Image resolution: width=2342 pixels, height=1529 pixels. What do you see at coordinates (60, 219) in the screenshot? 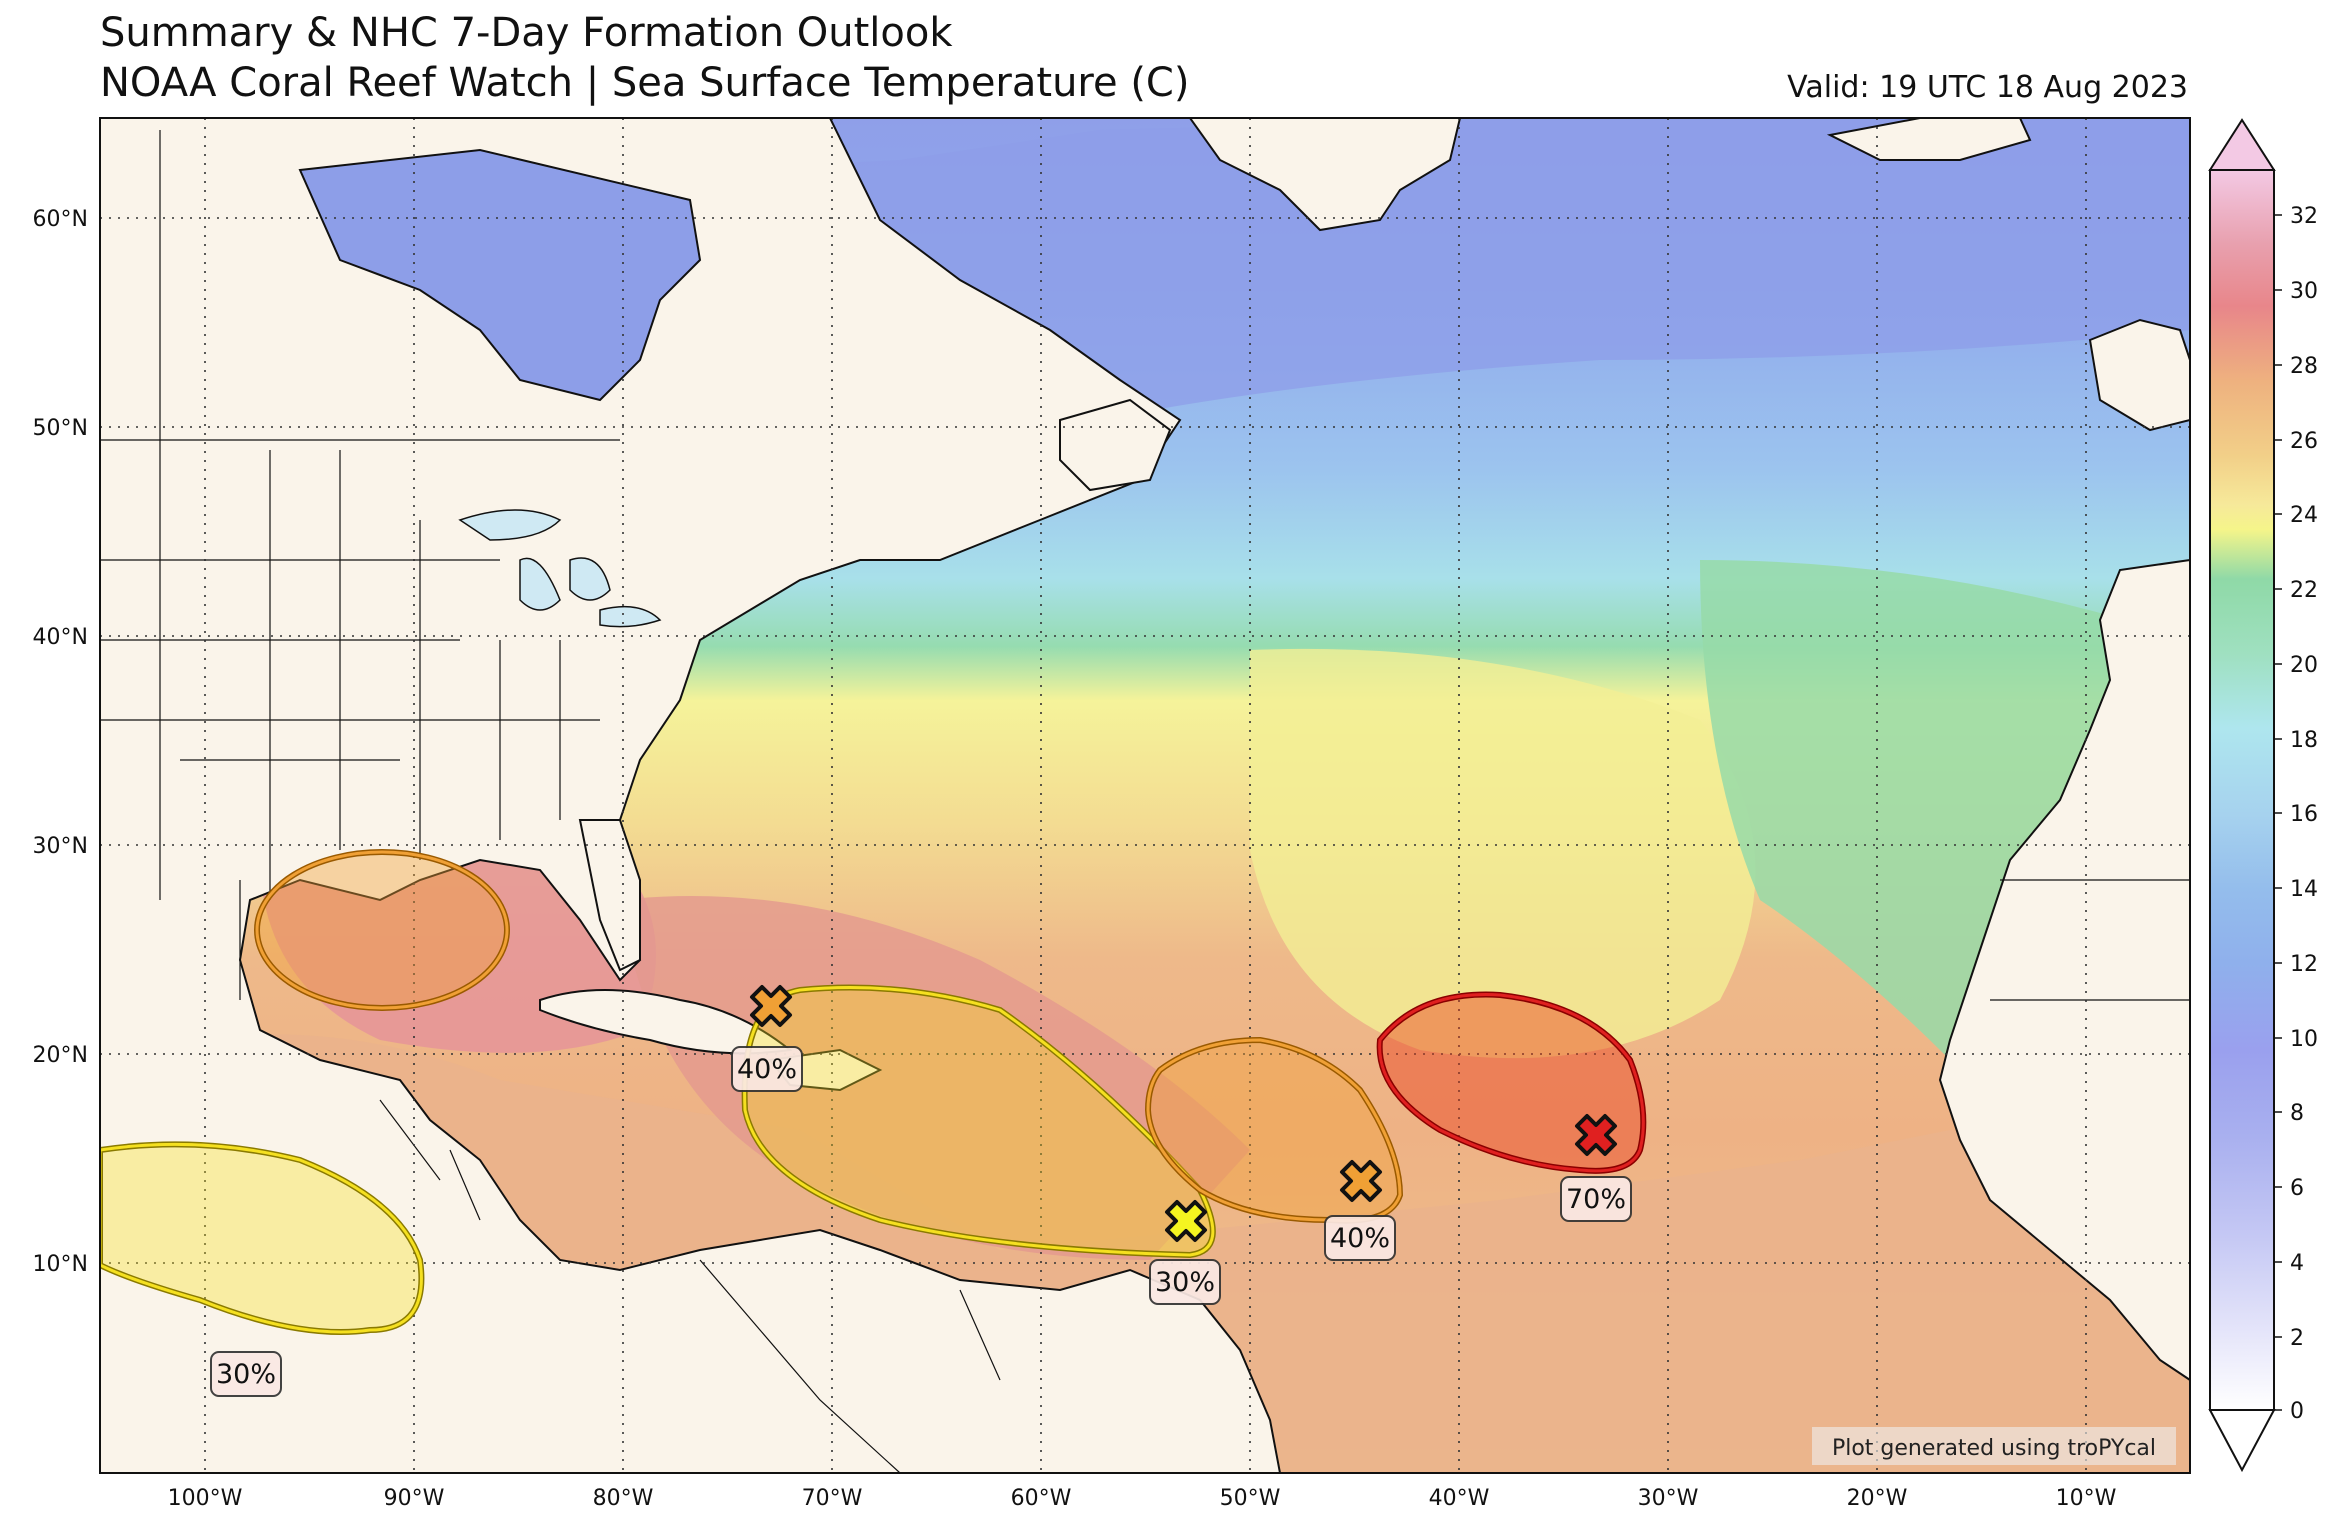
I see `lat-label-60n: 60°N` at bounding box center [60, 219].